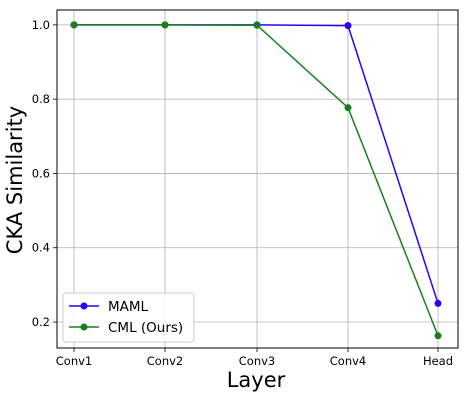  I want to click on y-tick-label: 1.0, so click(41, 25).